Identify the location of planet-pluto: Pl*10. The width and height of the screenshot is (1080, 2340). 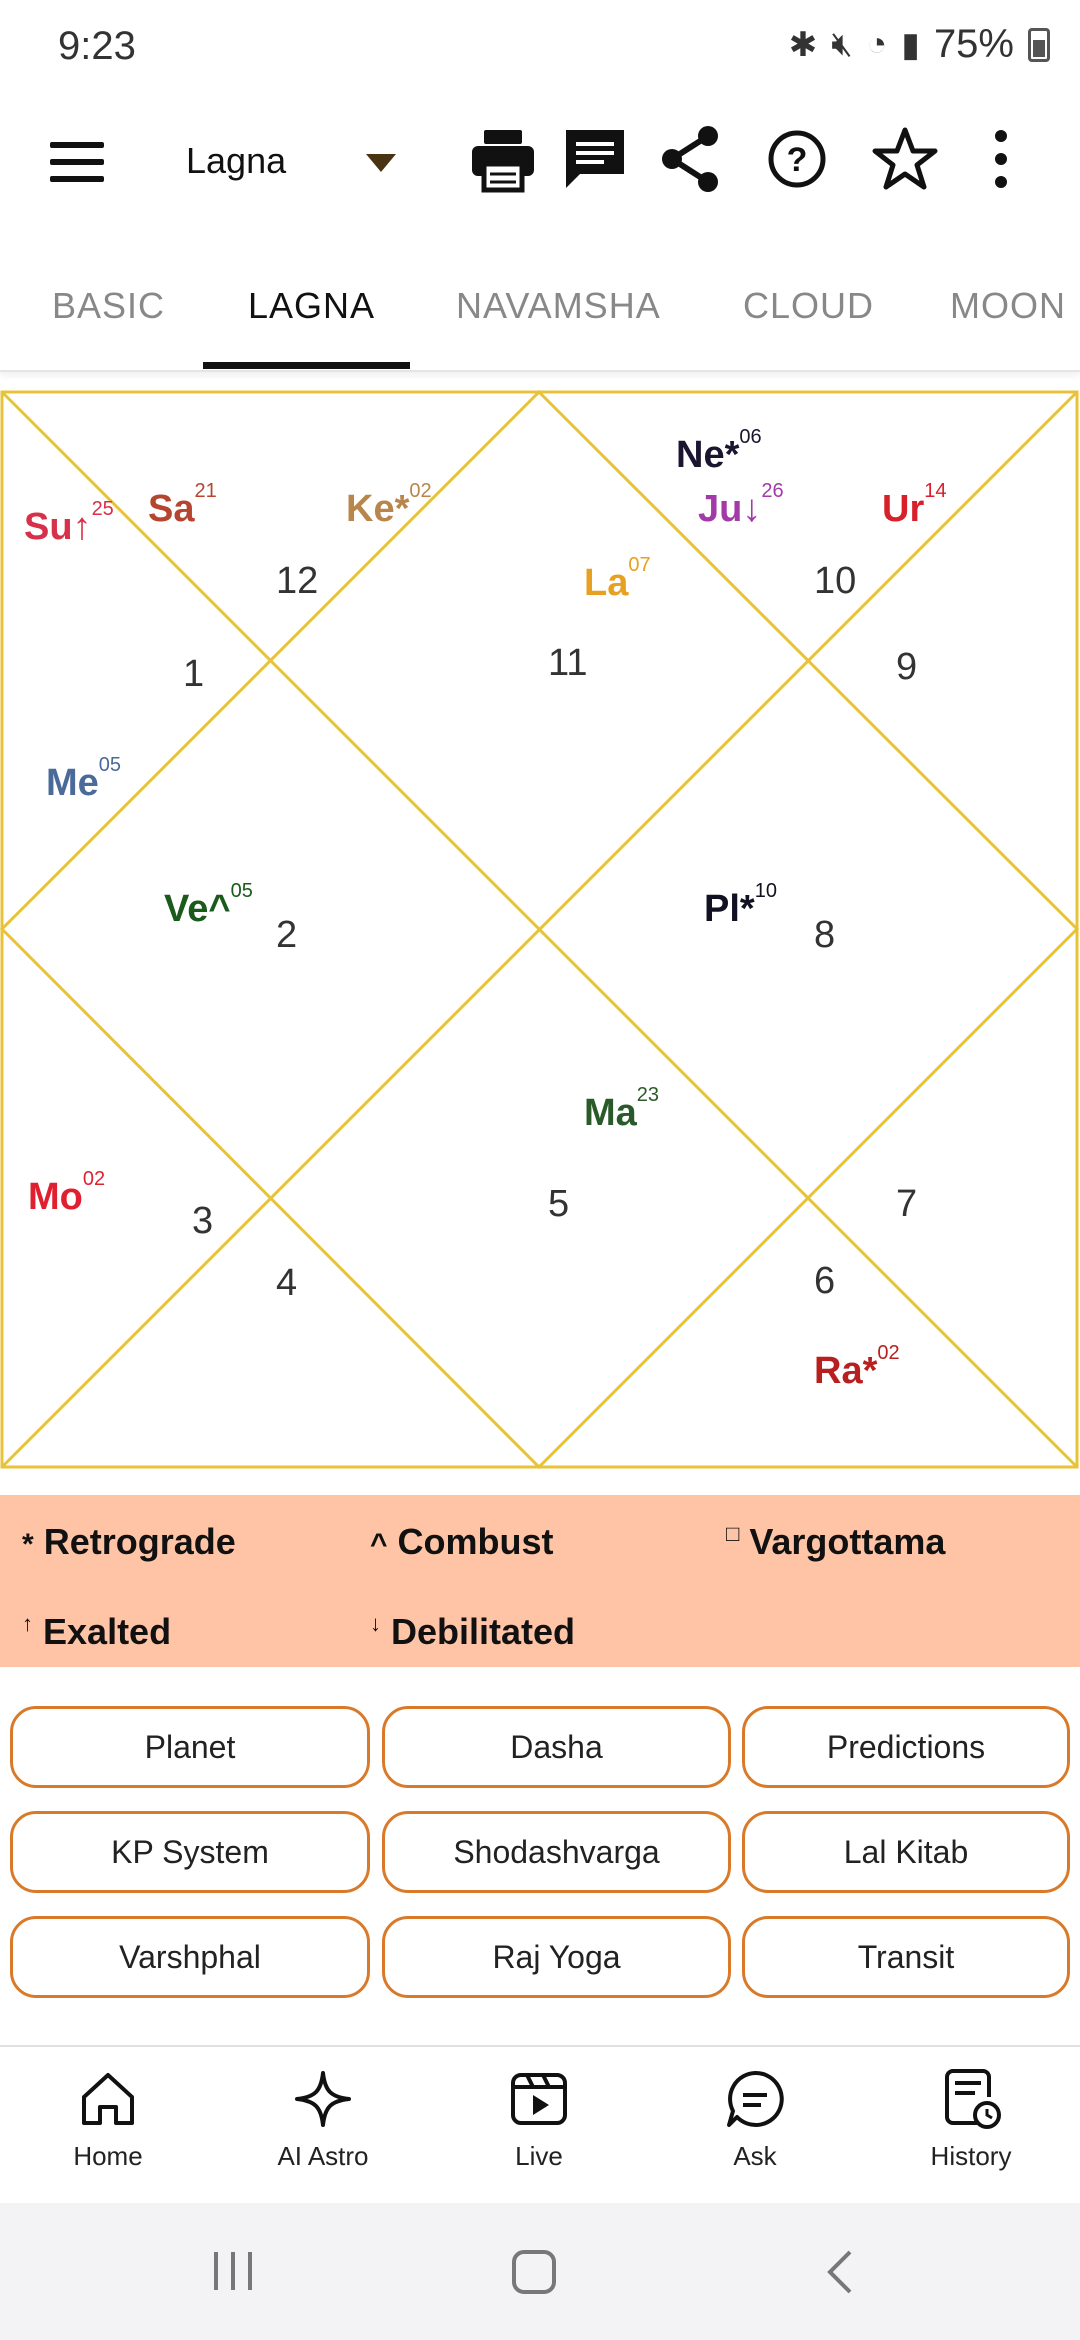
(740, 905).